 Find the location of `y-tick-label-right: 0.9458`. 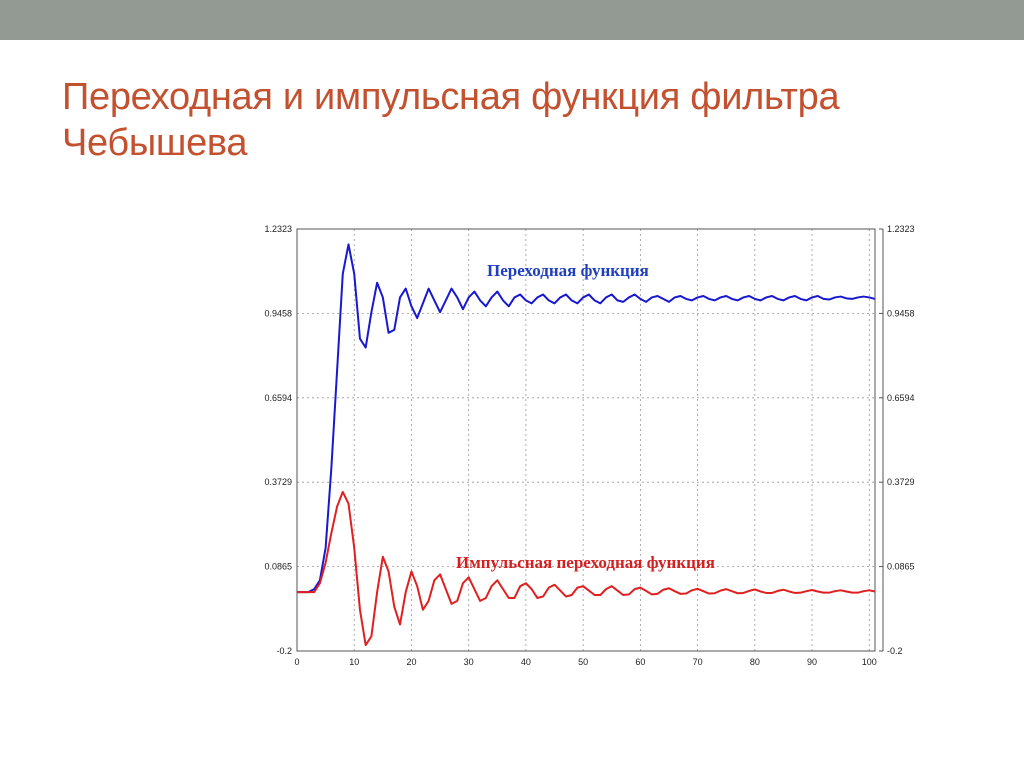

y-tick-label-right: 0.9458 is located at coordinates (901, 313).